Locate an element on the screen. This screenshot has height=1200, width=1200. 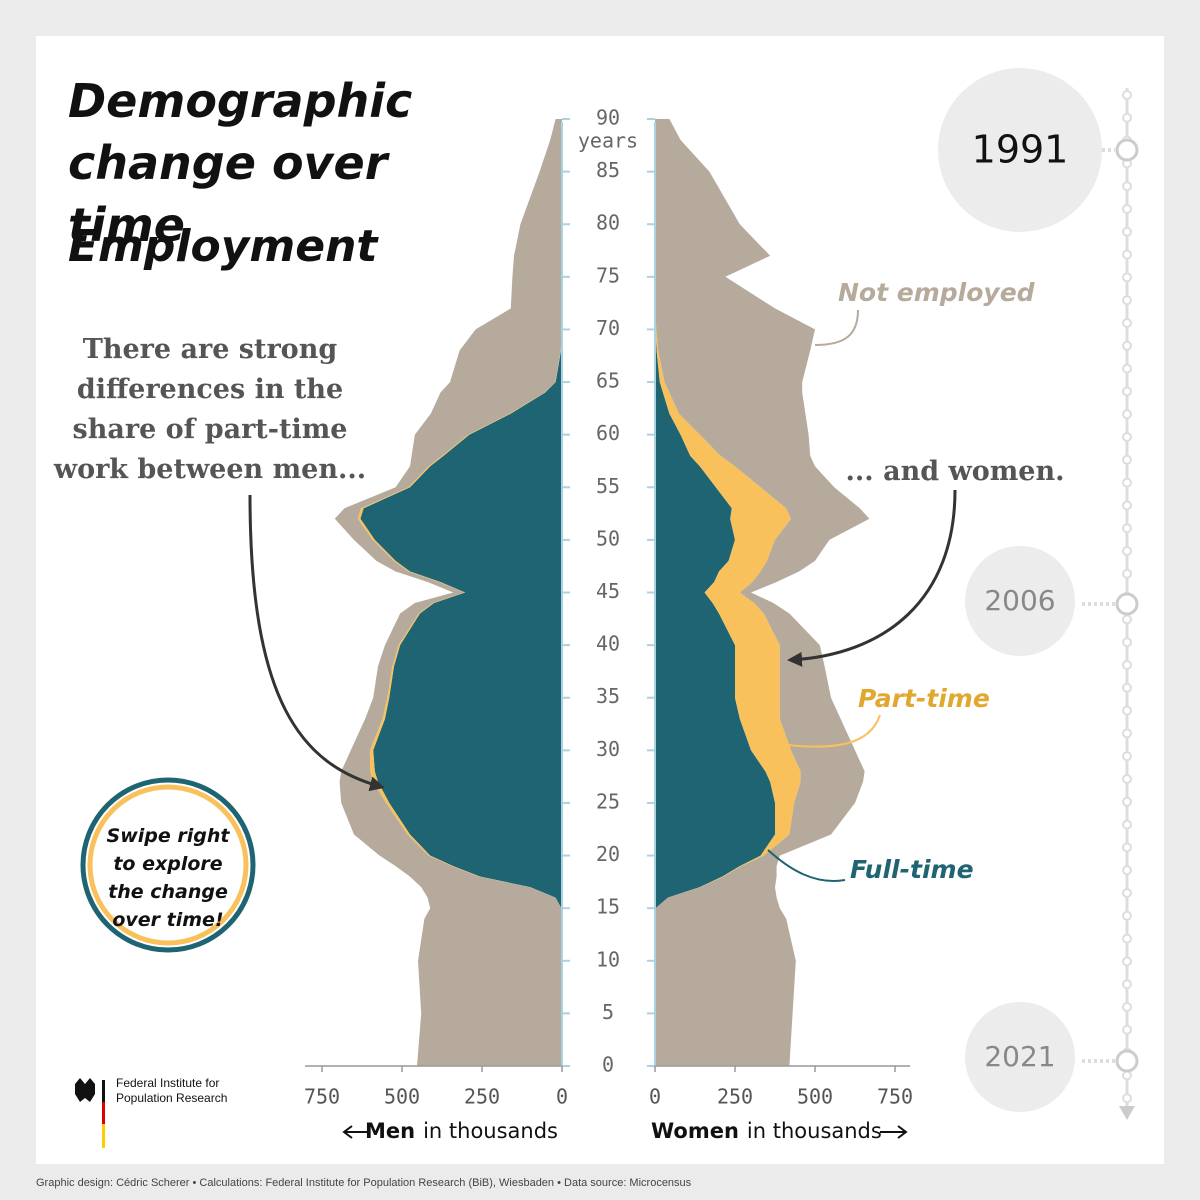
annotation: ... and women. is located at coordinates (955, 471).